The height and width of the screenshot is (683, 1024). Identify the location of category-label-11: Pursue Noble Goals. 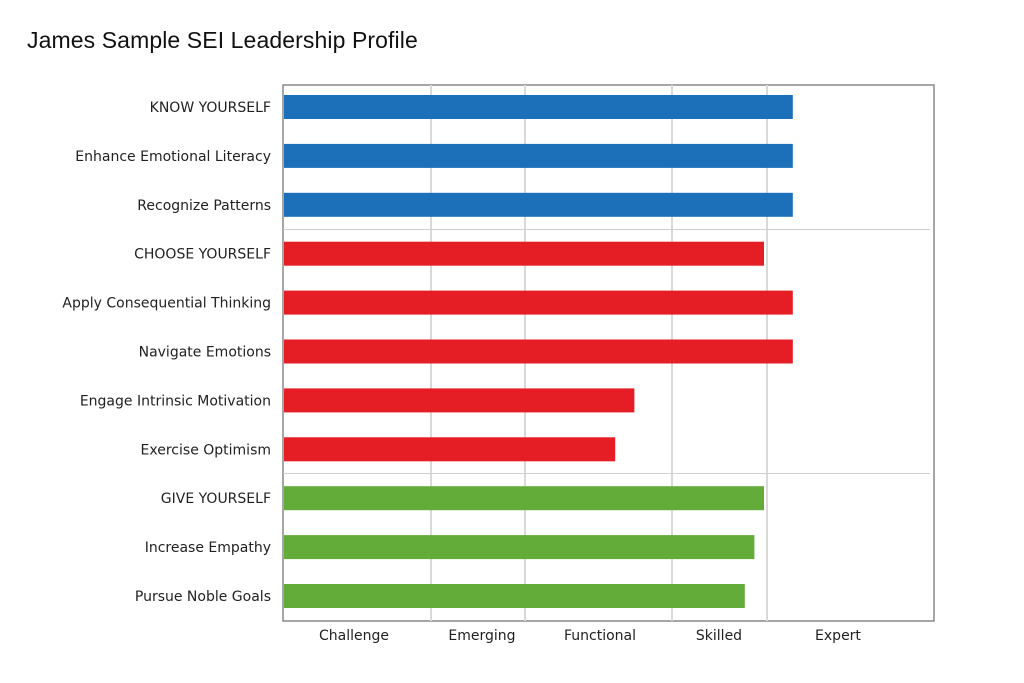
(203, 597).